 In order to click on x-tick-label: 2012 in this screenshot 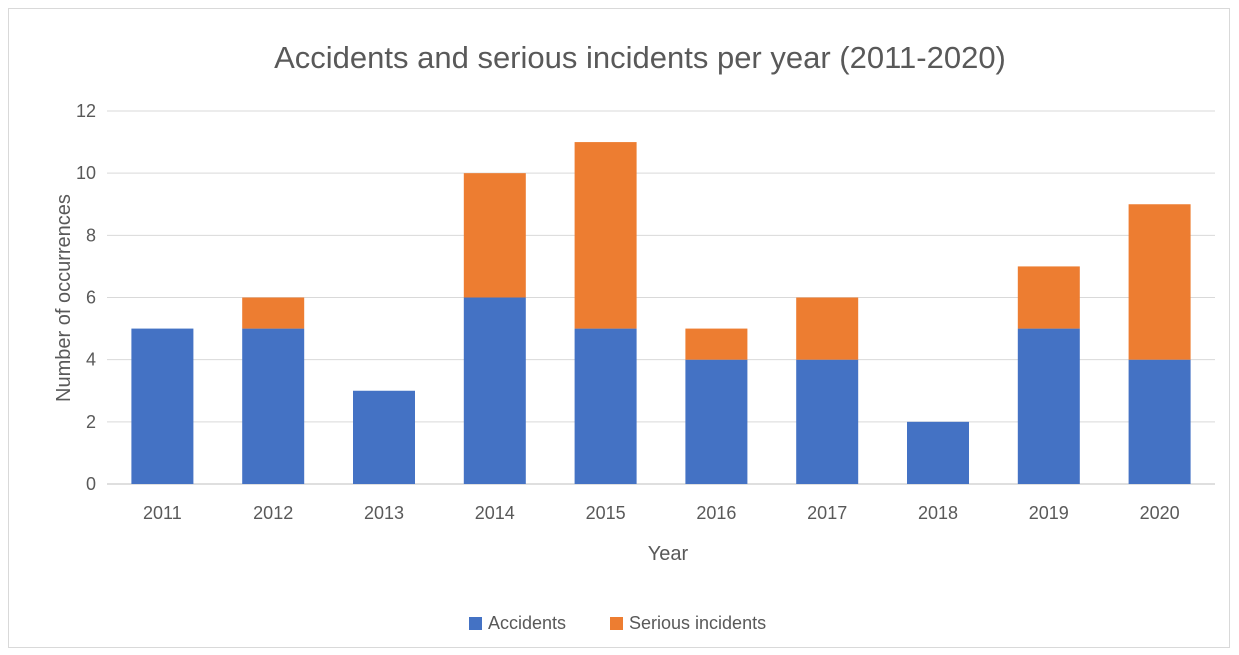, I will do `click(273, 513)`.